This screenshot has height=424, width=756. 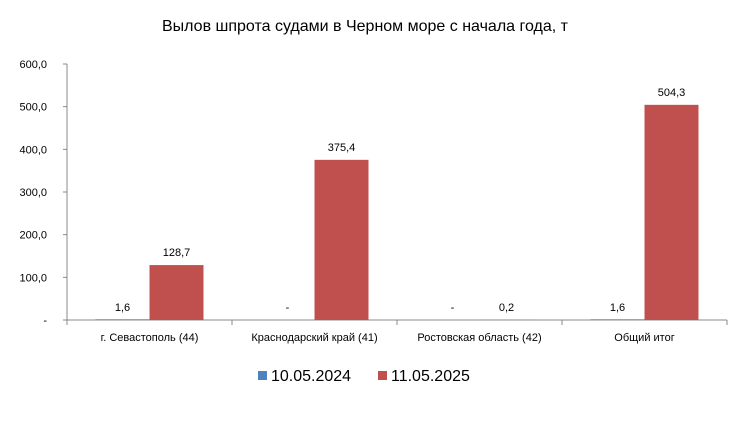 I want to click on x-tick-label: Краснодарский край (41), so click(x=314, y=338).